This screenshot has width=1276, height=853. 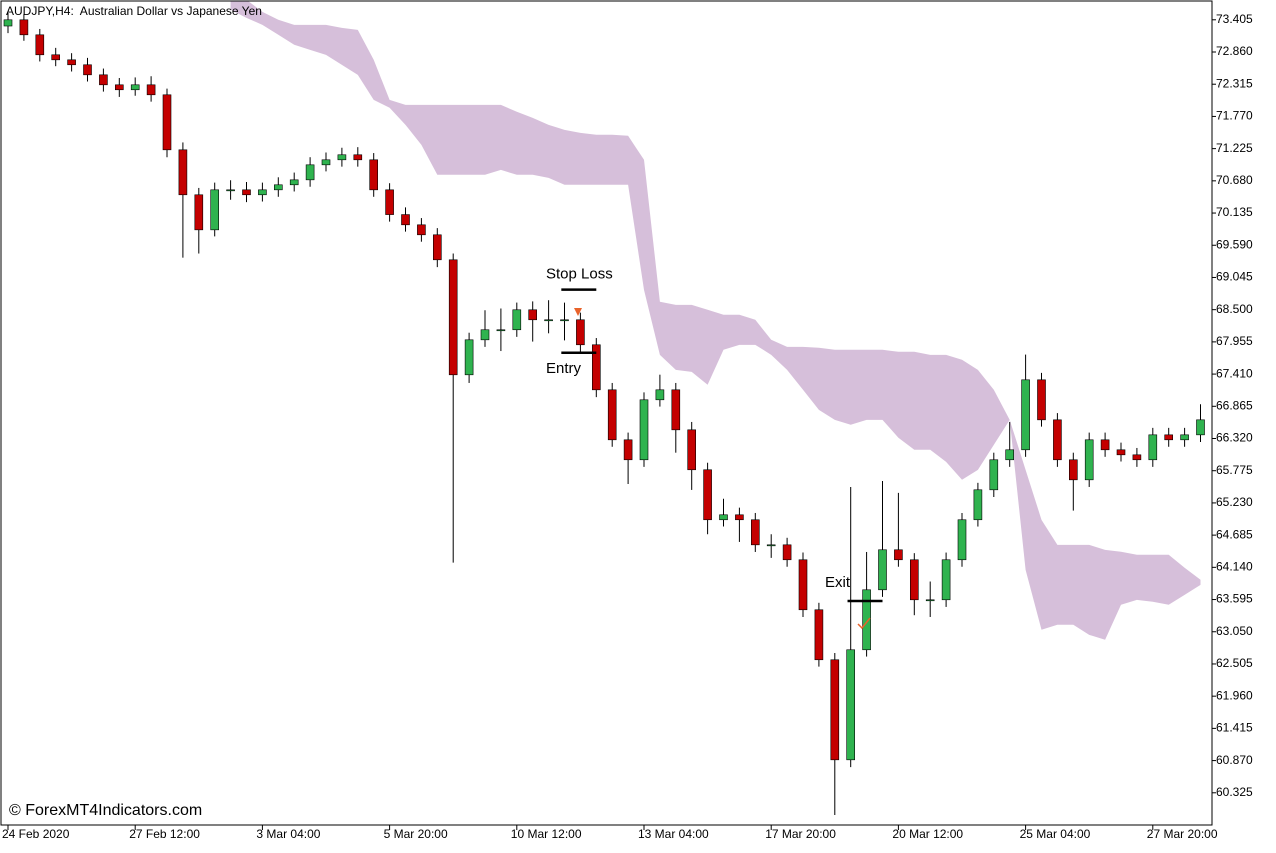 What do you see at coordinates (1234, 212) in the screenshot?
I see `y-tick-label: 70.135` at bounding box center [1234, 212].